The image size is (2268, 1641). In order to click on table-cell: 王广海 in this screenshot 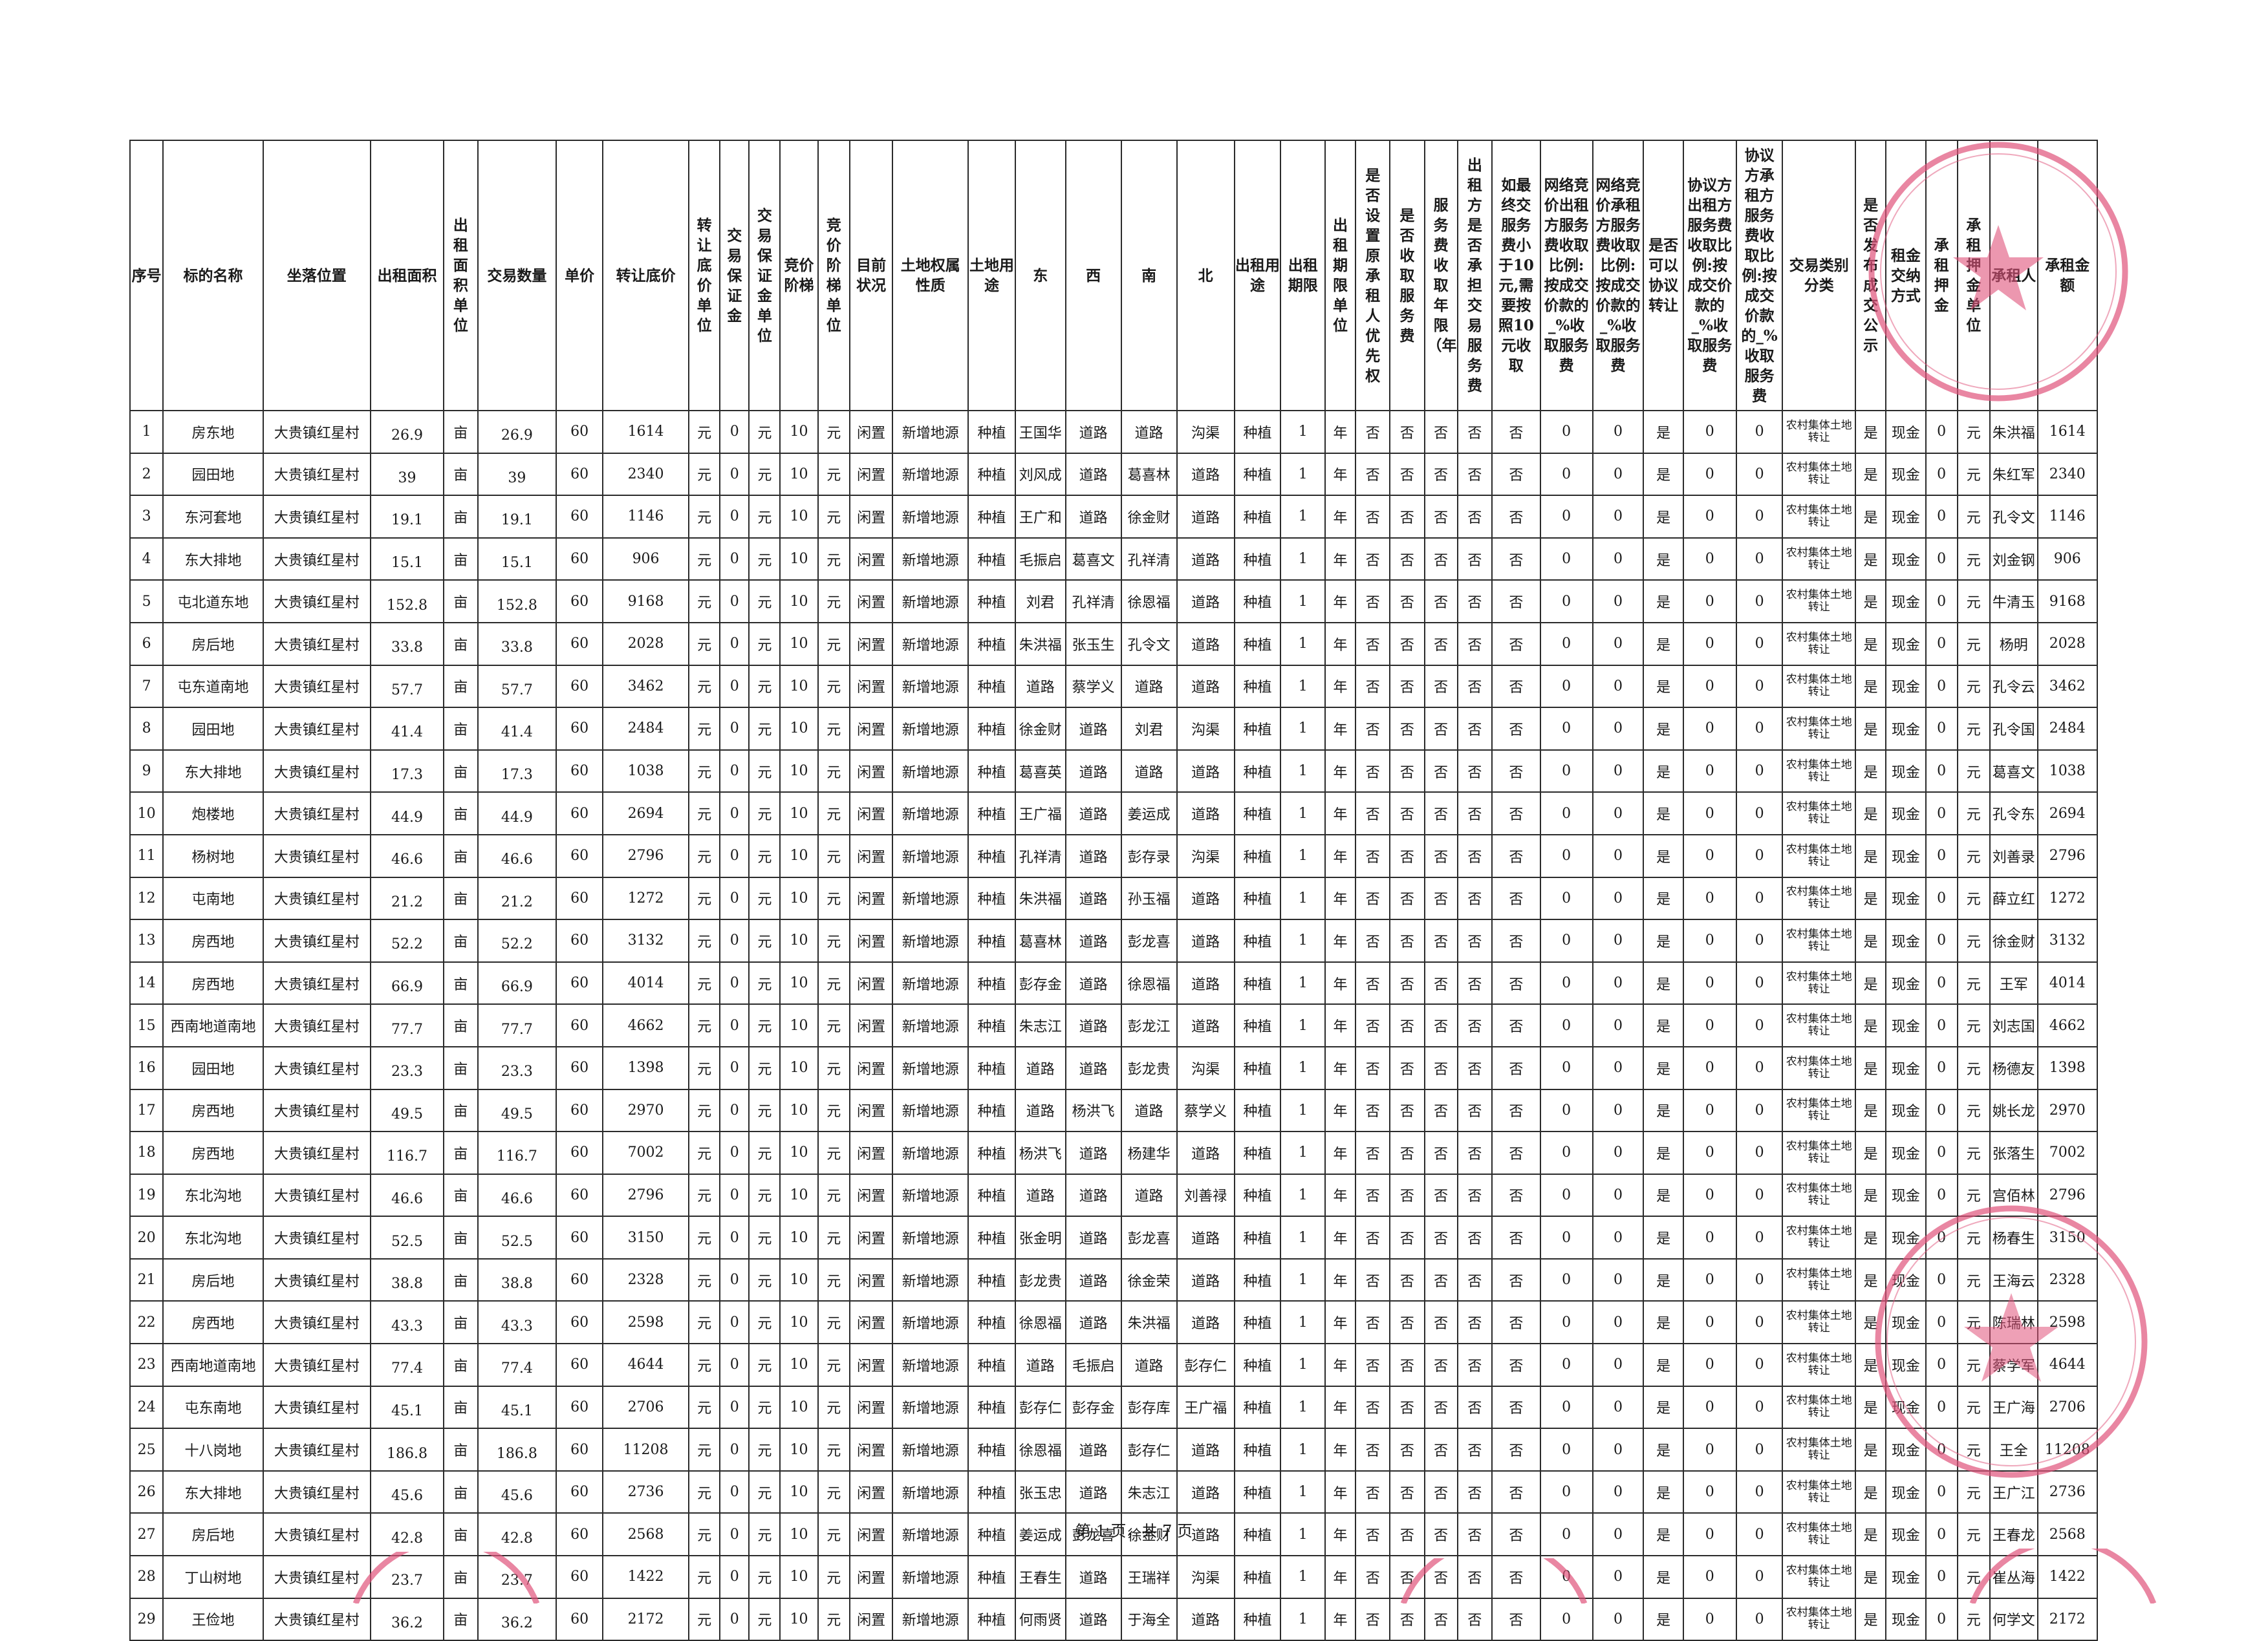, I will do `click(2013, 1407)`.